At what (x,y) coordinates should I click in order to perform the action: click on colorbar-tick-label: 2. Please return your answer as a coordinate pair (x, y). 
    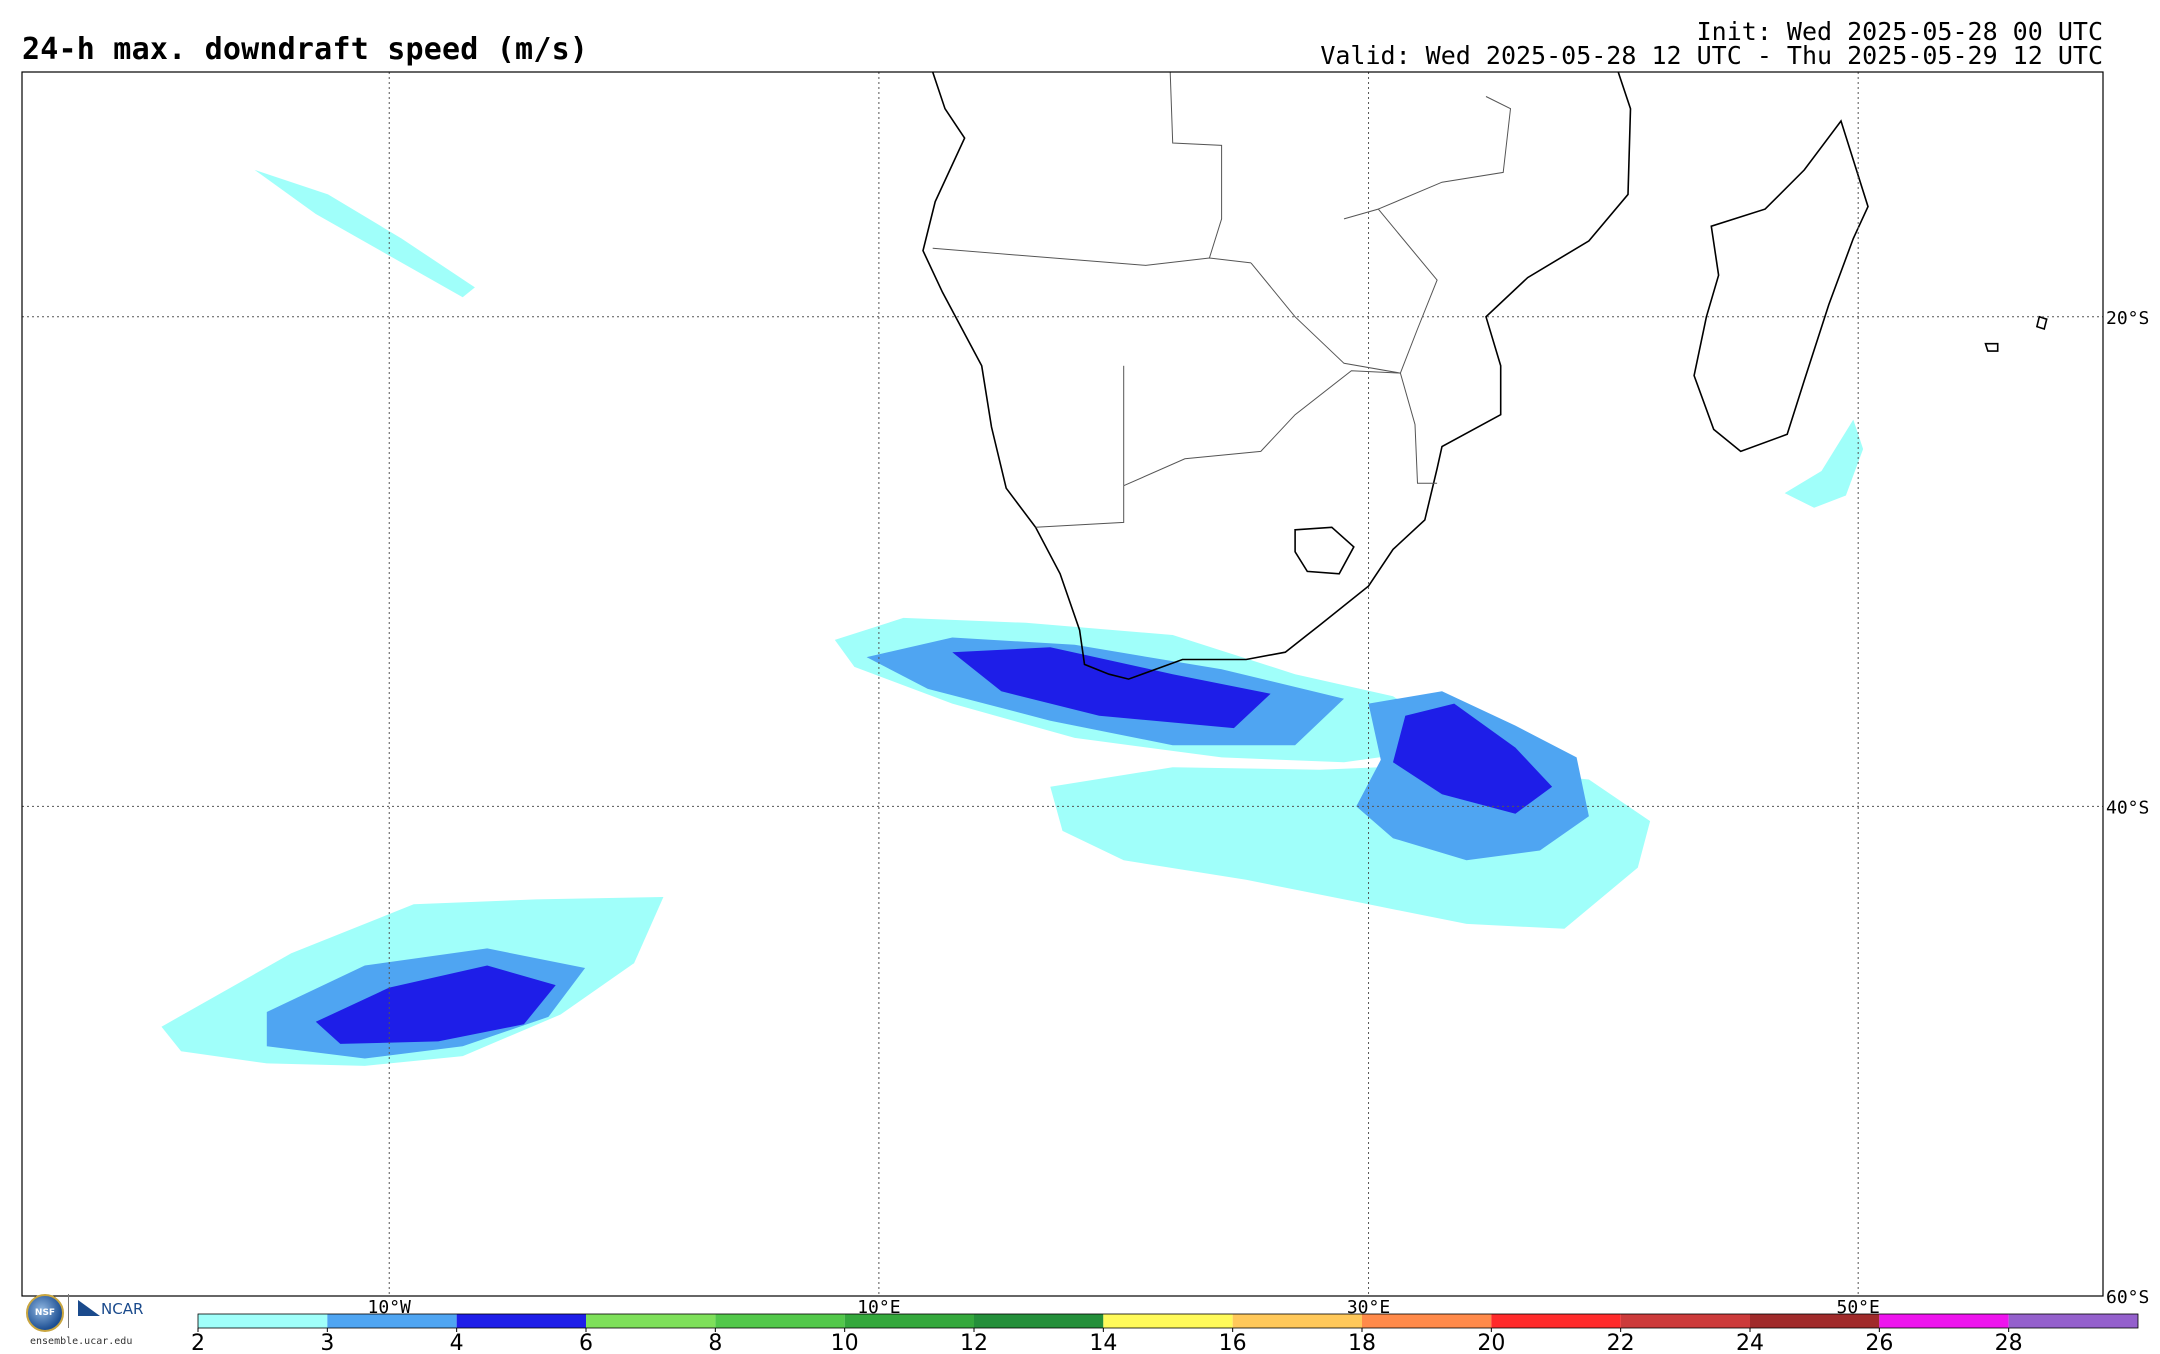
    Looking at the image, I should click on (198, 1342).